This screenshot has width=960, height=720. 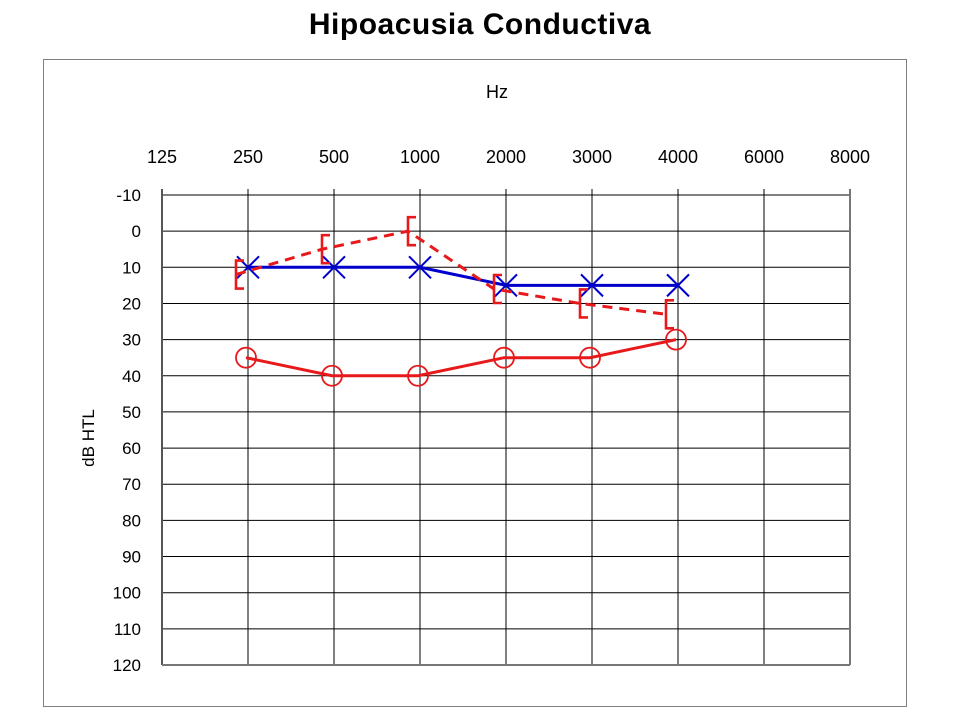 What do you see at coordinates (162, 157) in the screenshot?
I see `x-tick-label: 125` at bounding box center [162, 157].